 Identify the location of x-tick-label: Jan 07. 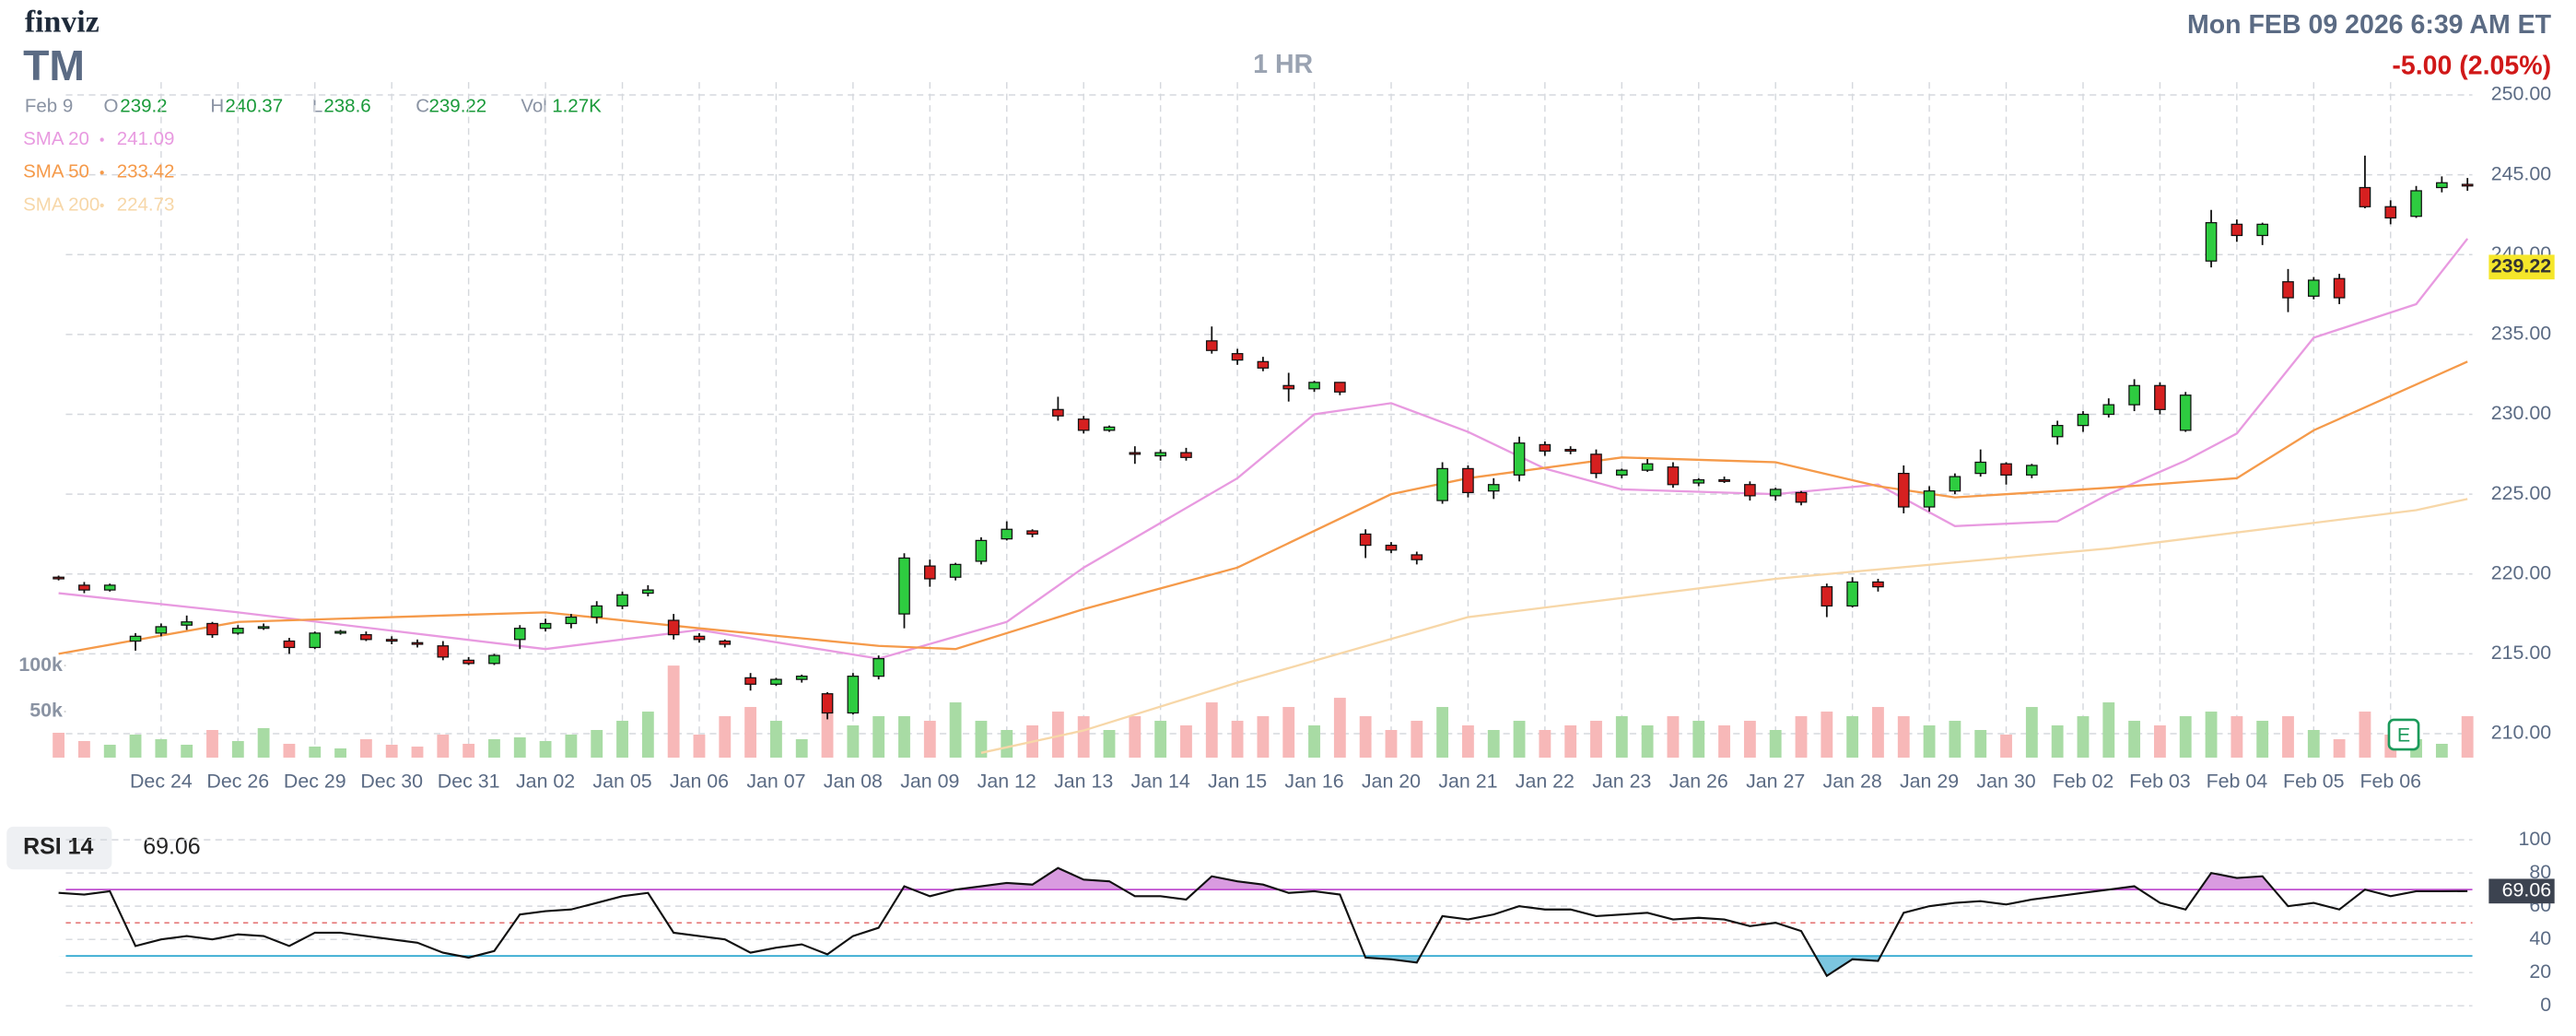
(775, 781).